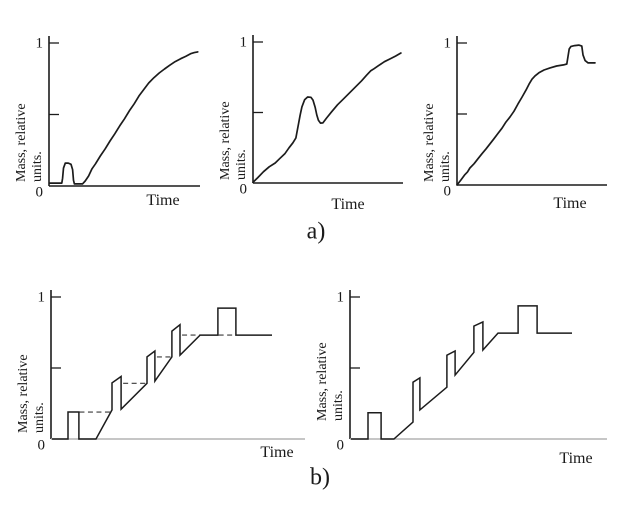 Image resolution: width=635 pixels, height=512 pixels. I want to click on y-axis-label-a-left: Mass, relative units., so click(29, 142).